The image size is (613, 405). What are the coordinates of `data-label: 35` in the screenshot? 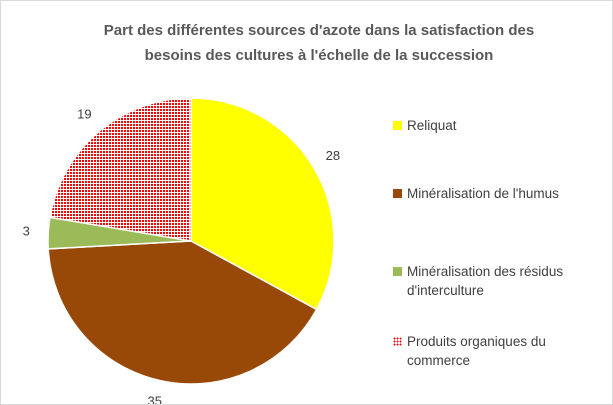 It's located at (154, 398).